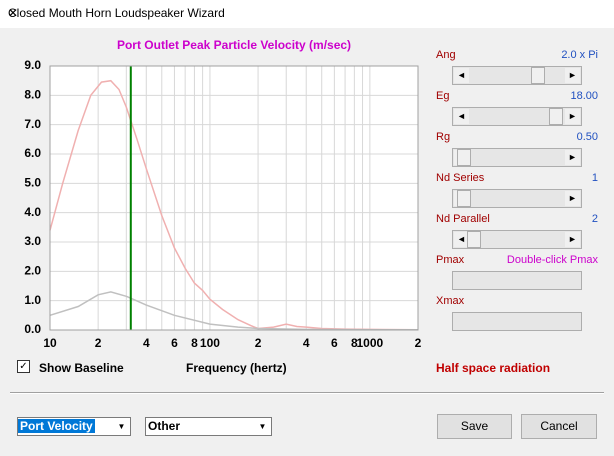 The width and height of the screenshot is (614, 456). Describe the element at coordinates (460, 178) in the screenshot. I see `slider-label: Nd Series` at that location.